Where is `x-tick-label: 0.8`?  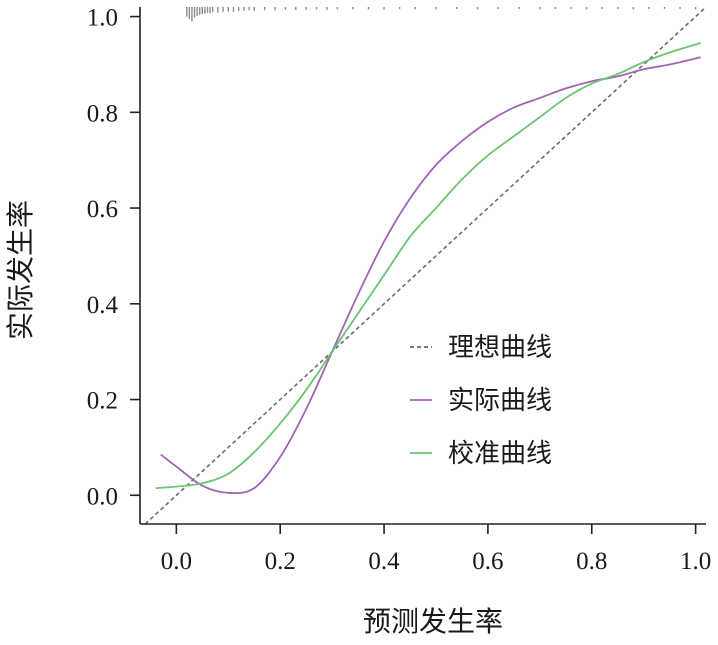
x-tick-label: 0.8 is located at coordinates (591, 561).